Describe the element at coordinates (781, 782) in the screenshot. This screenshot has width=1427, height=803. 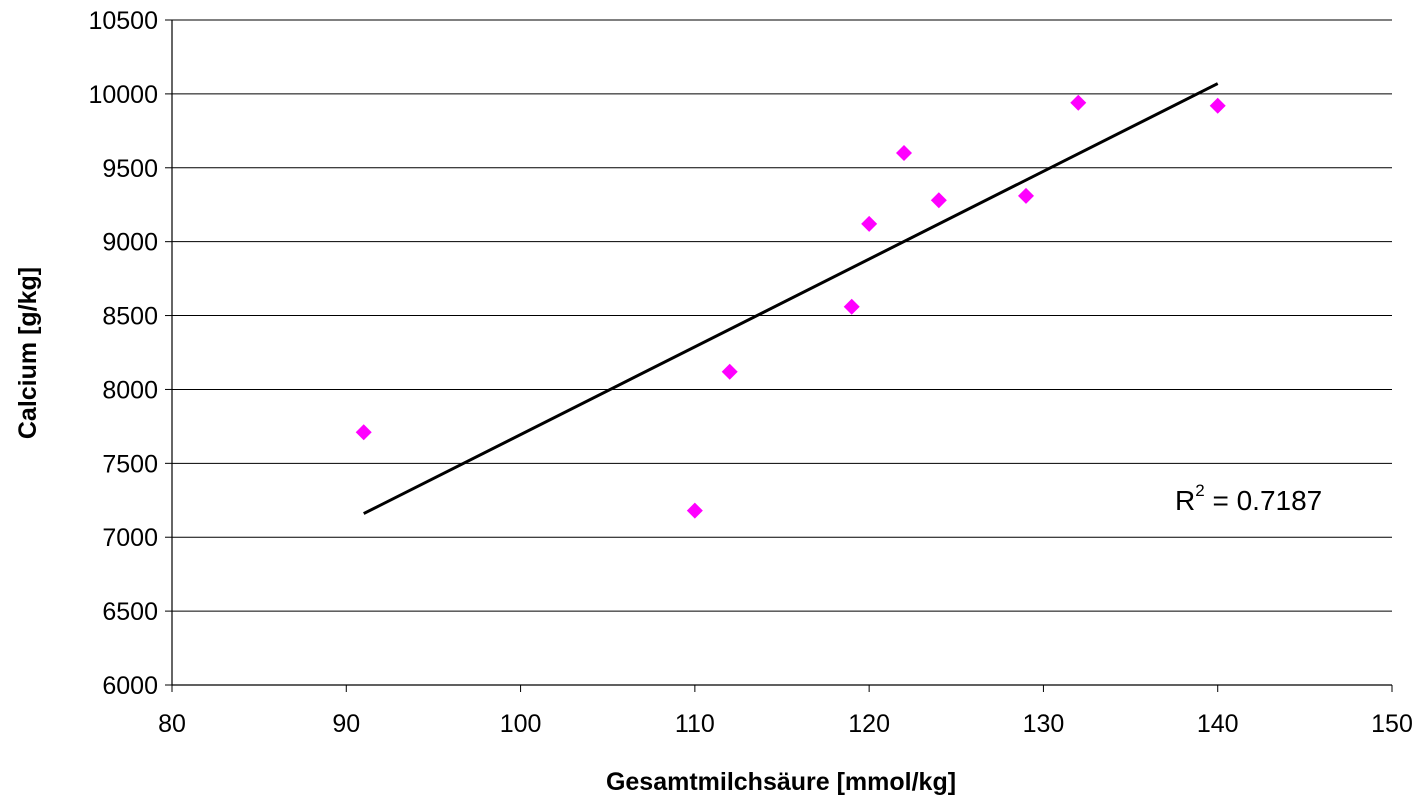
I see `x-axis-title: Gesamtmilchsäure [mmol/kg]` at that location.